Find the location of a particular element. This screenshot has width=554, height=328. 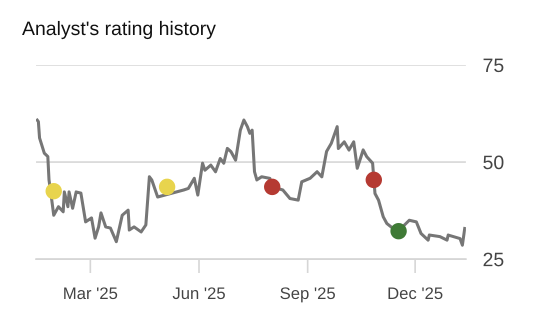

x-tick-label: Dec '25 is located at coordinates (415, 293).